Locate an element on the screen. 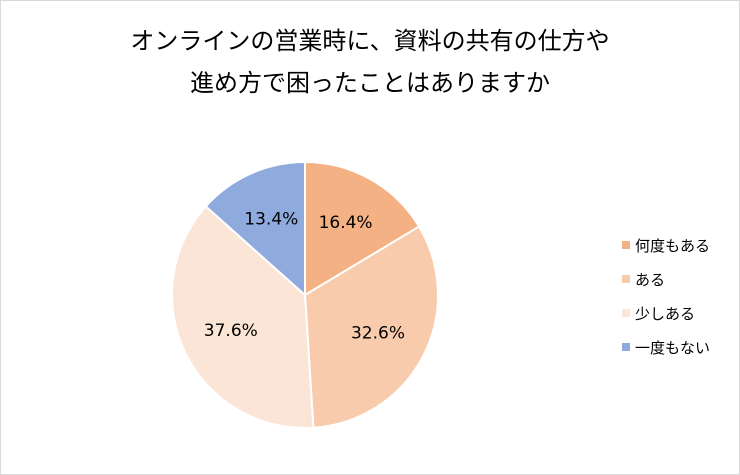  legend-label-frequently: 何度もある is located at coordinates (673, 245).